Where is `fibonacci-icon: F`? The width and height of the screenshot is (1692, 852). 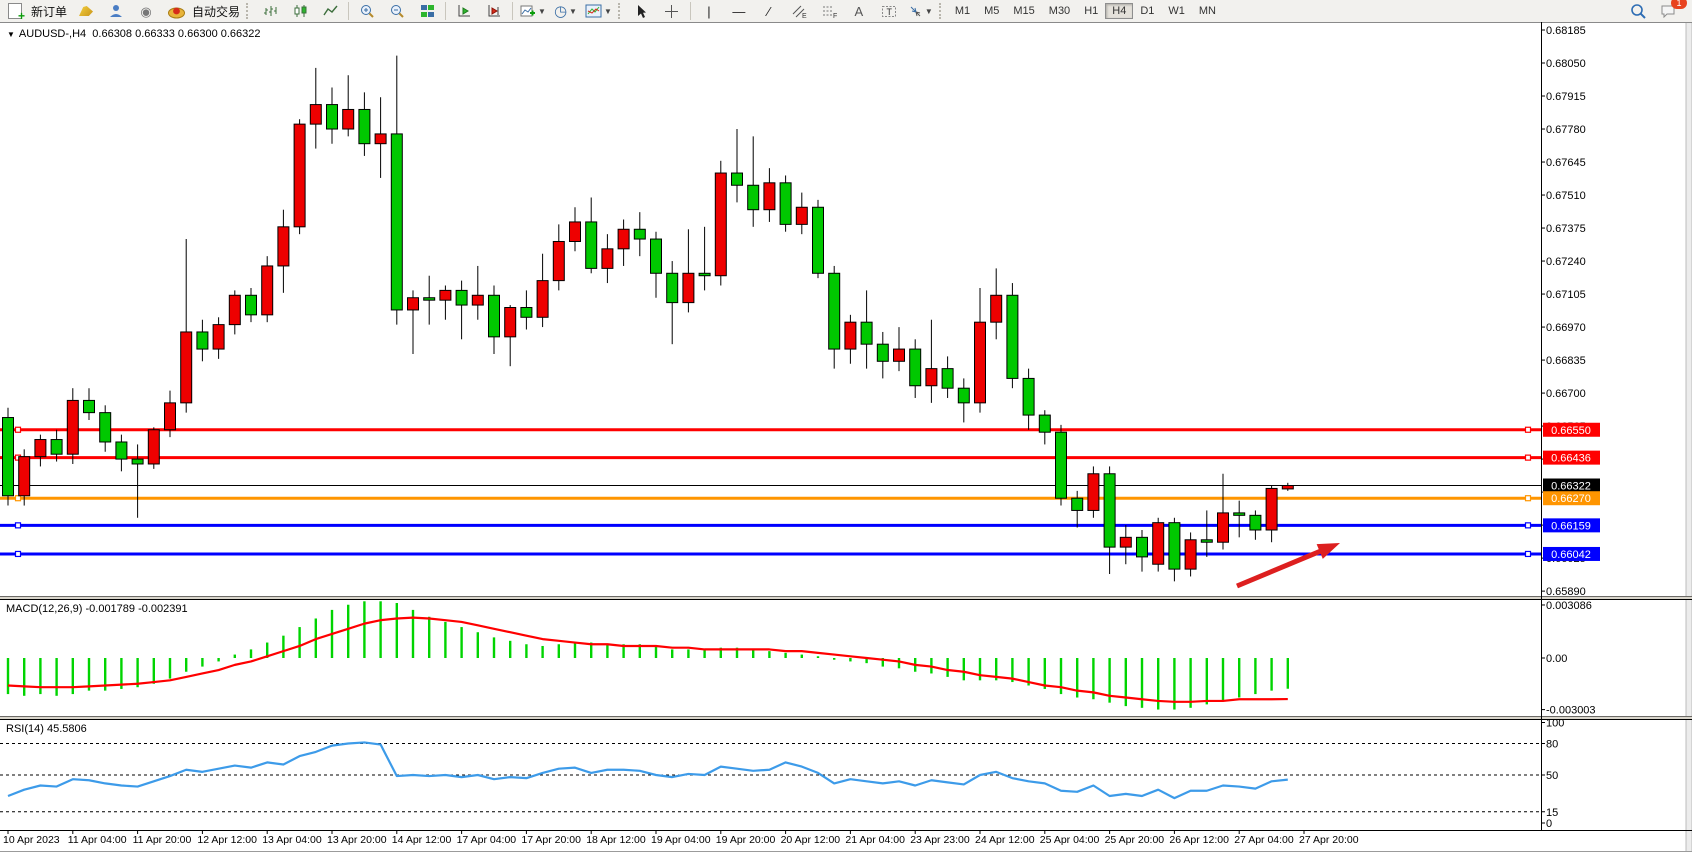 fibonacci-icon: F is located at coordinates (829, 12).